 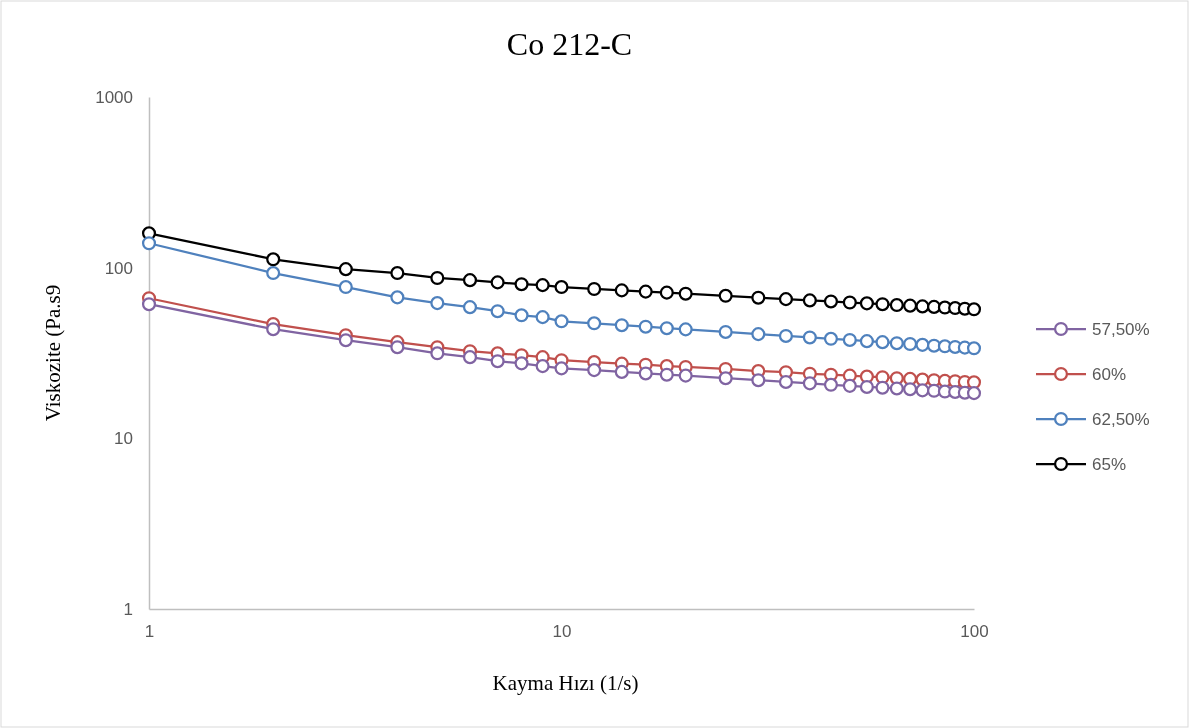 What do you see at coordinates (123, 439) in the screenshot?
I see `y-tick-label: 10` at bounding box center [123, 439].